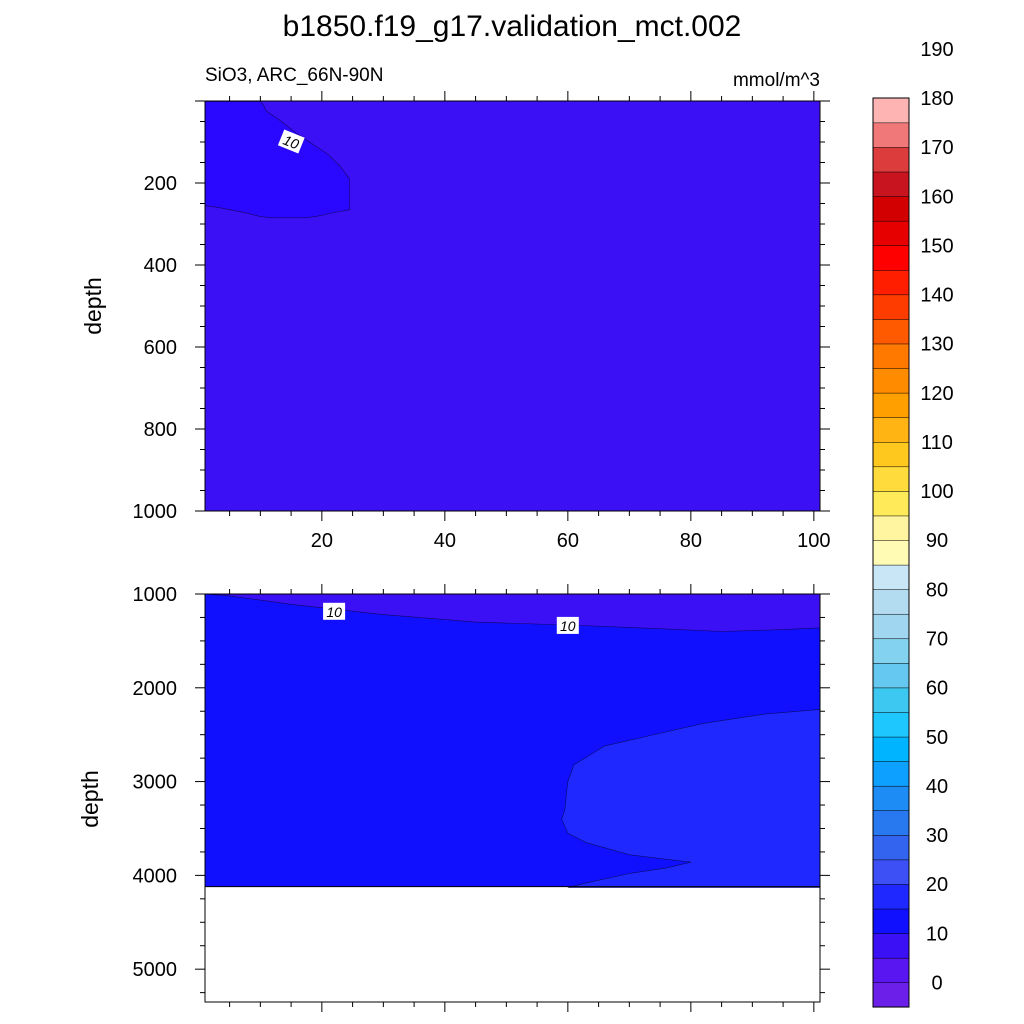 This screenshot has height=1024, width=1024. I want to click on colorbar-label: 30, so click(937, 836).